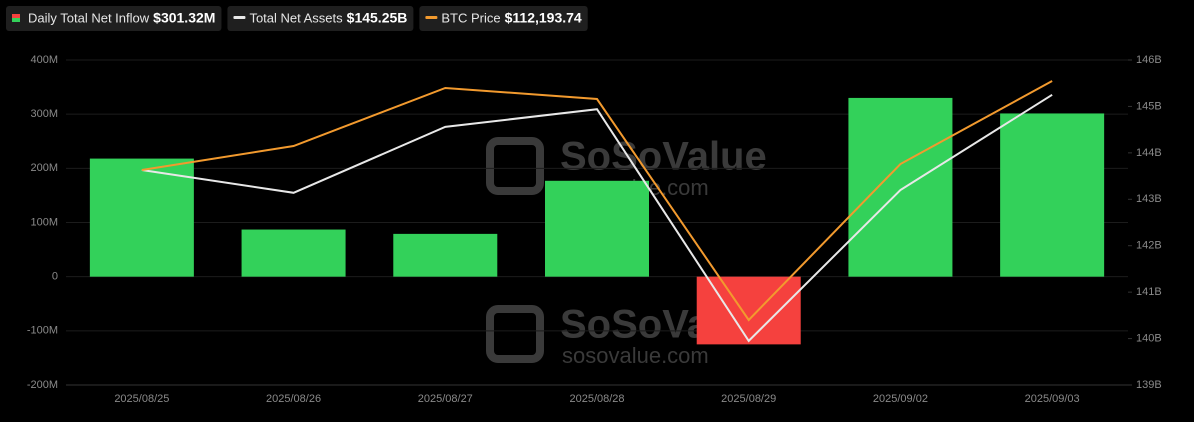  Describe the element at coordinates (1149, 153) in the screenshot. I see `y2-tick-label: 144B` at that location.